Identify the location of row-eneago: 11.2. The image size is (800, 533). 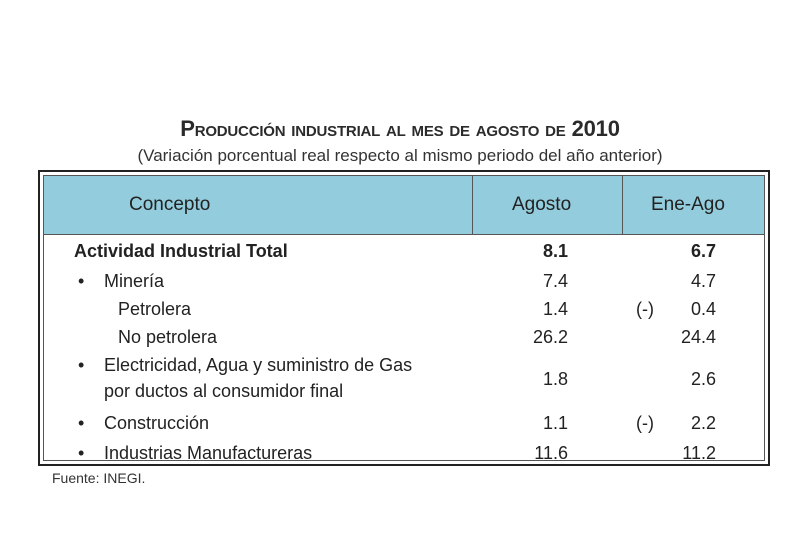
(699, 453).